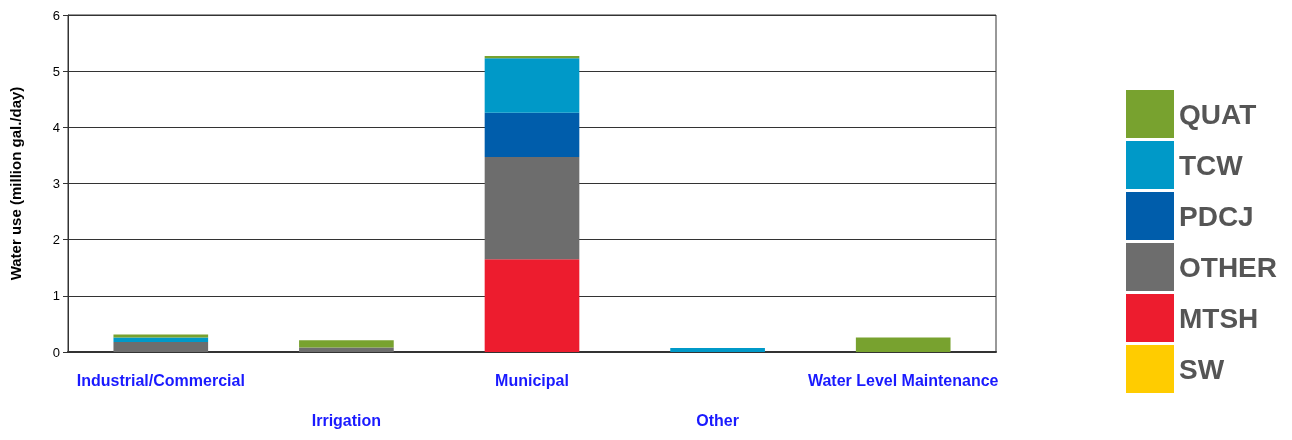  What do you see at coordinates (903, 380) in the screenshot?
I see `x-tick-label: Water Level Maintenance` at bounding box center [903, 380].